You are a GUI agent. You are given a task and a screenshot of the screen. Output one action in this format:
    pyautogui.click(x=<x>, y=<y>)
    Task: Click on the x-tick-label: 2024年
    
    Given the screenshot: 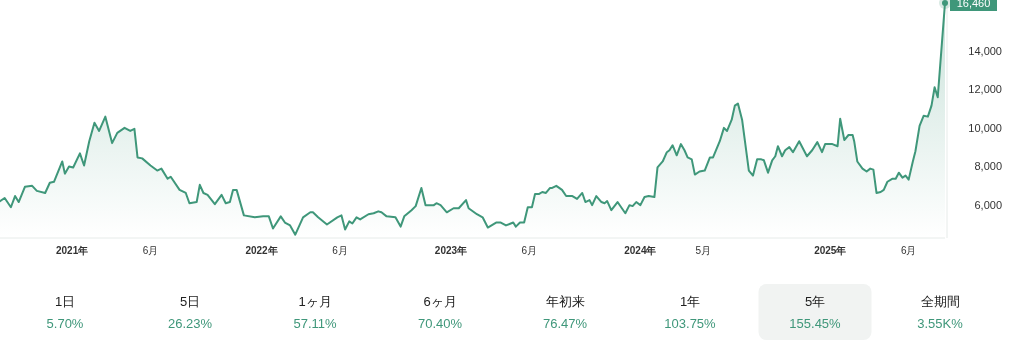 What is the action you would take?
    pyautogui.click(x=640, y=250)
    